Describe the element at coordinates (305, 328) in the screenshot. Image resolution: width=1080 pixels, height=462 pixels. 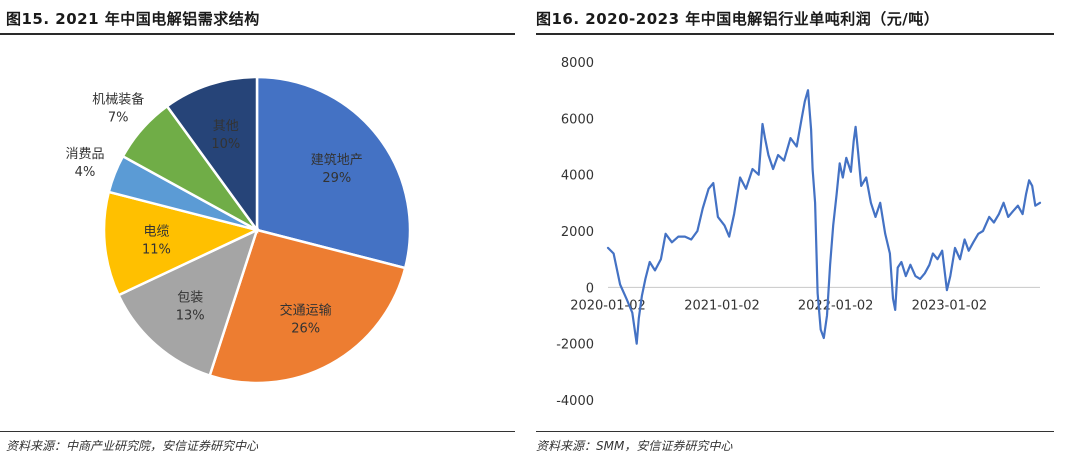
I see `pie-value-label: 26%` at that location.